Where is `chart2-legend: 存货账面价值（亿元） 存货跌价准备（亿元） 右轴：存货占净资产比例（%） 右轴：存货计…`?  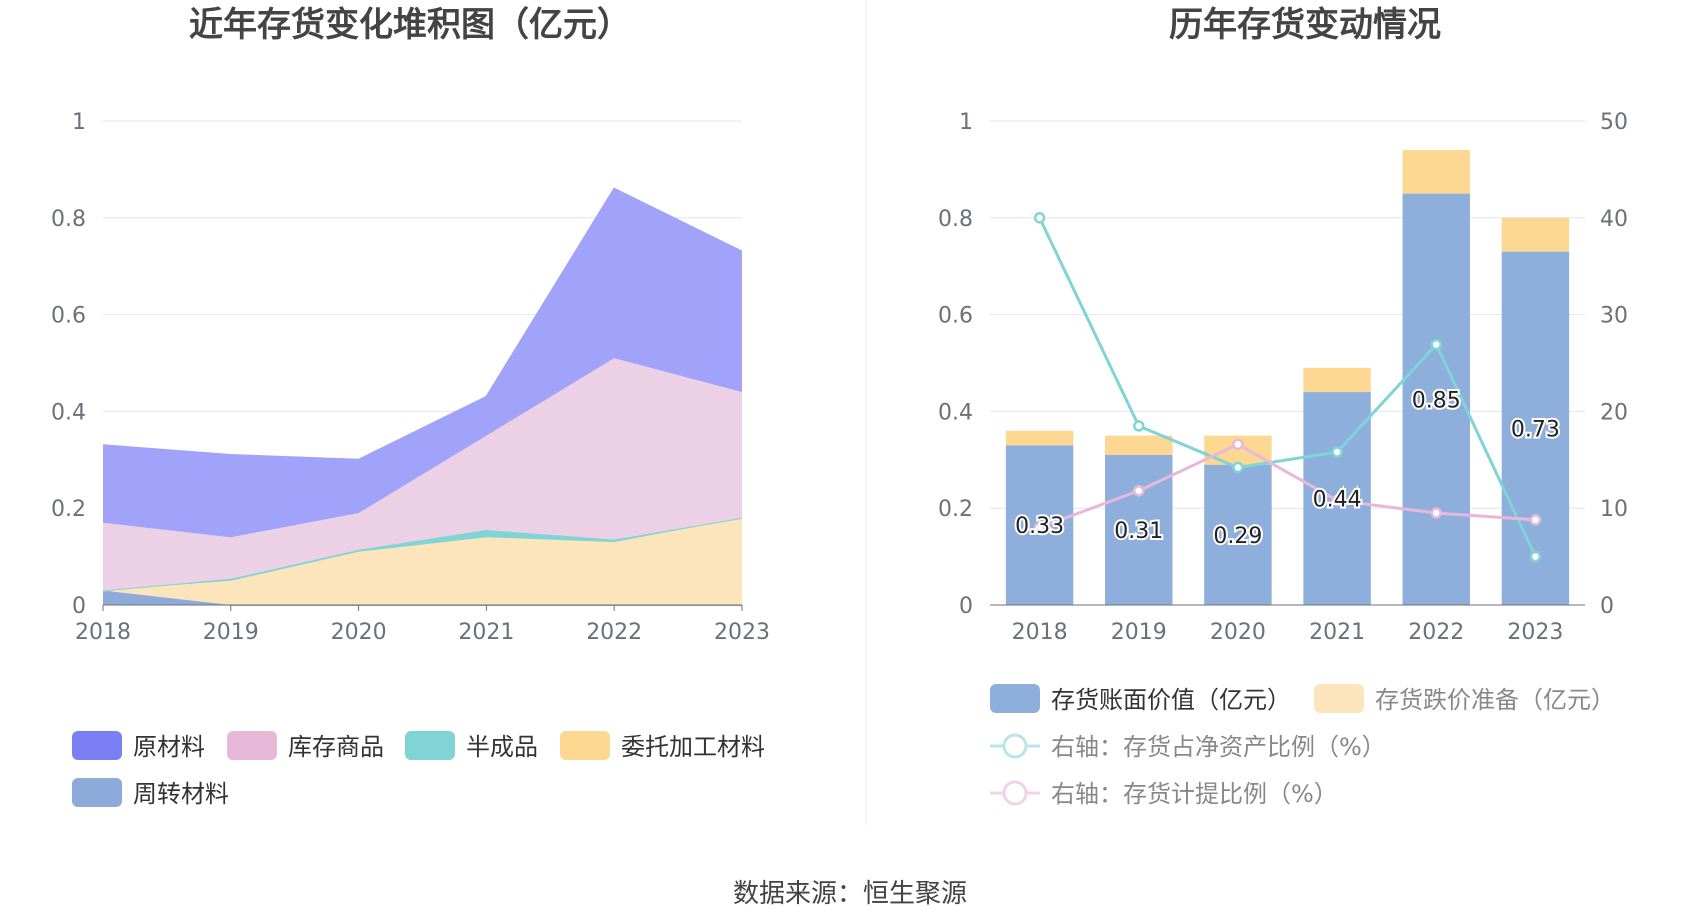
chart2-legend: 存货账面价值（亿元） 存货跌价准备（亿元） 右轴：存货占净资产比例（%） 右轴：存货计… is located at coordinates (1302, 746).